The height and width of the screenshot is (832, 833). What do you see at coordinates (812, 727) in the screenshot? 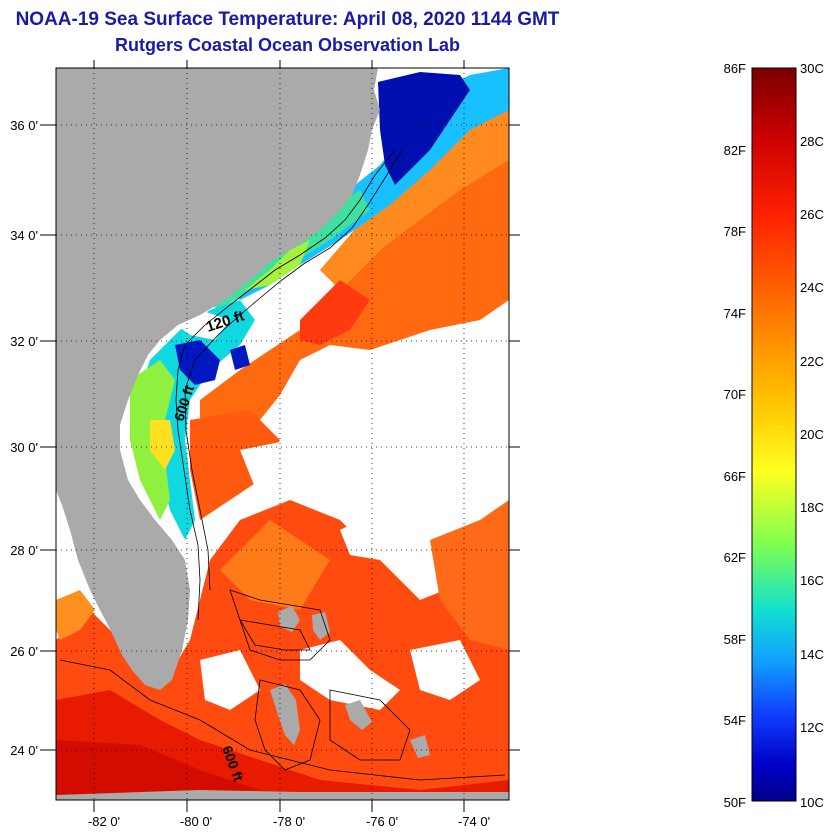
I see `c-label: 12C` at bounding box center [812, 727].